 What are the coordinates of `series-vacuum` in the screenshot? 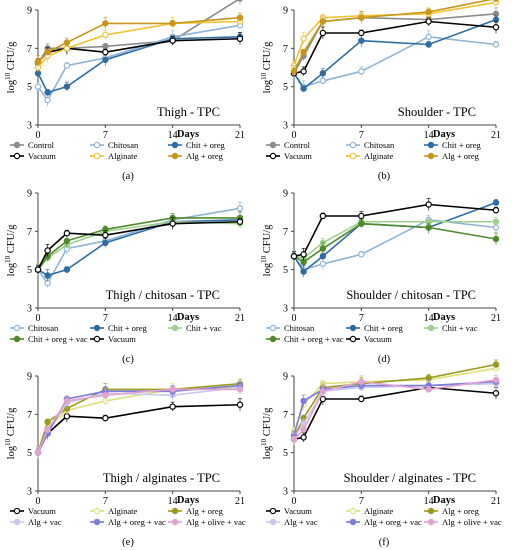 It's located at (395, 46).